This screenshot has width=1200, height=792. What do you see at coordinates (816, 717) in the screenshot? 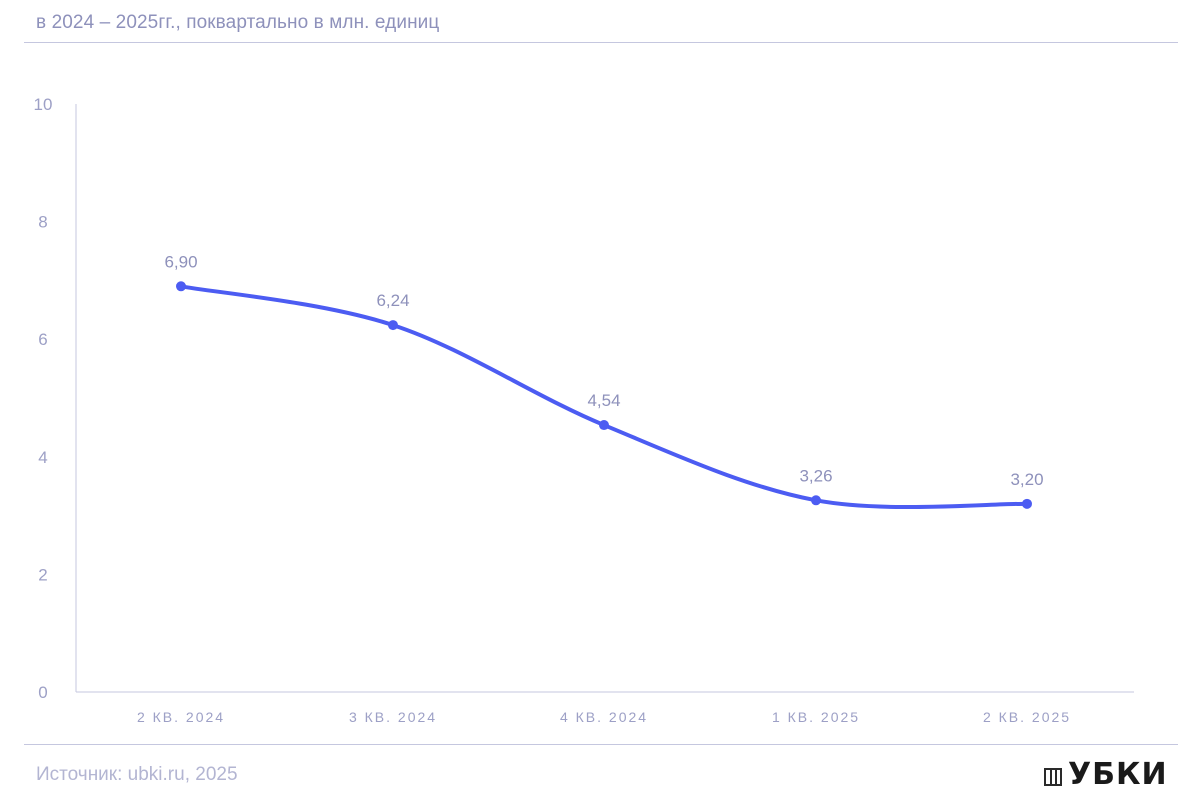
I see `x-tick-label: 1 КВ. 2025` at bounding box center [816, 717].